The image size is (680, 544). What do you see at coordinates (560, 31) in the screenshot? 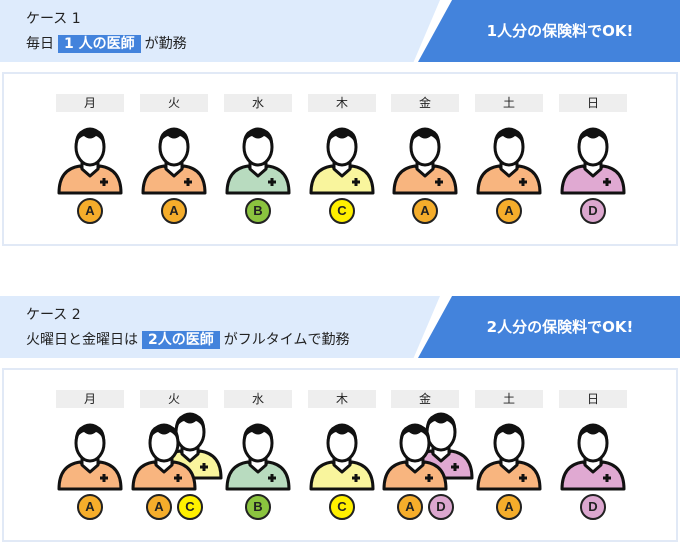
I see `insurance-banner: 1人分の保険料でOK!` at bounding box center [560, 31].